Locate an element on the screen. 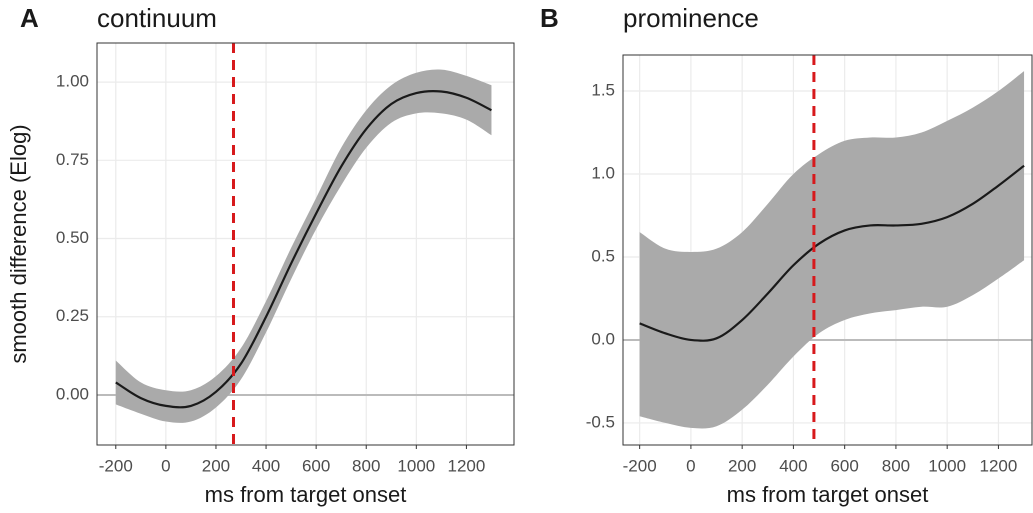 This screenshot has height=513, width=1033. smooth-line is located at coordinates (832, 253).